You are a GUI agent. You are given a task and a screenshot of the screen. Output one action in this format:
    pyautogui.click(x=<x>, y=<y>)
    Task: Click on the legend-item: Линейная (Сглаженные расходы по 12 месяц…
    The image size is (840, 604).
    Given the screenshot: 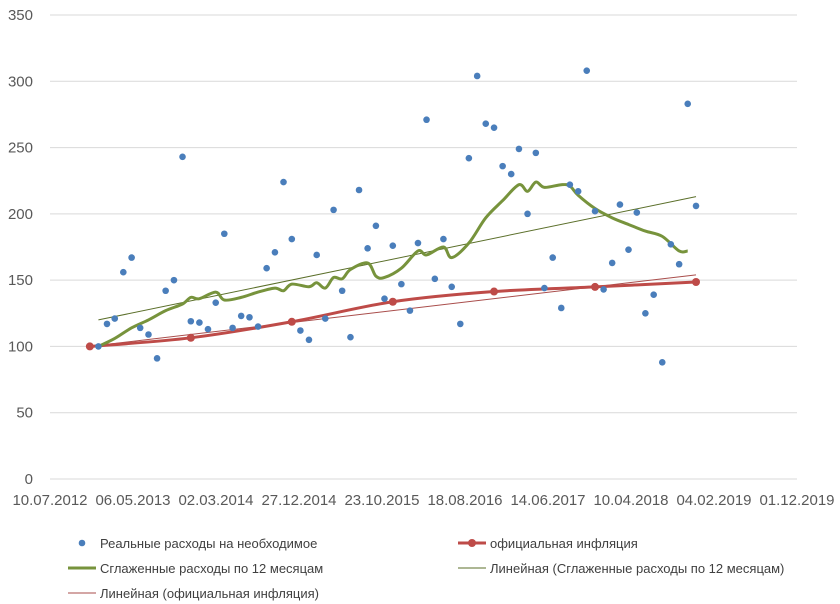 What is the action you would take?
    pyautogui.click(x=621, y=568)
    